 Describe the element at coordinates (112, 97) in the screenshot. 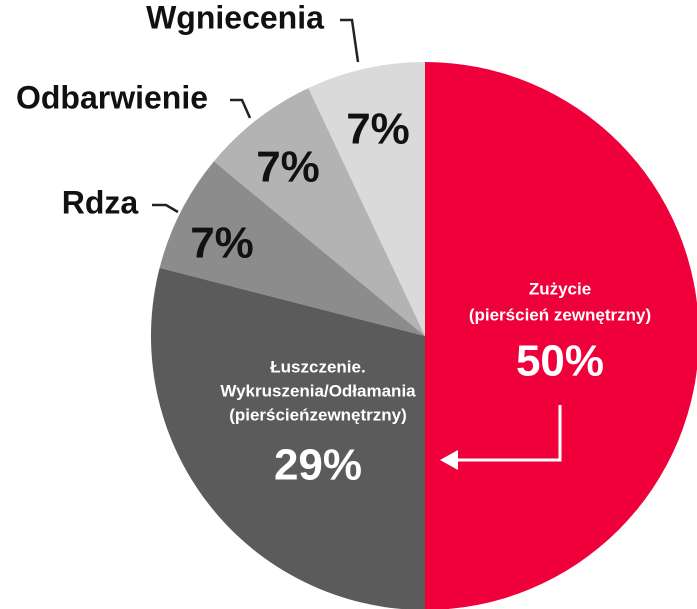

I see `slice-label: Odbarwienie` at that location.